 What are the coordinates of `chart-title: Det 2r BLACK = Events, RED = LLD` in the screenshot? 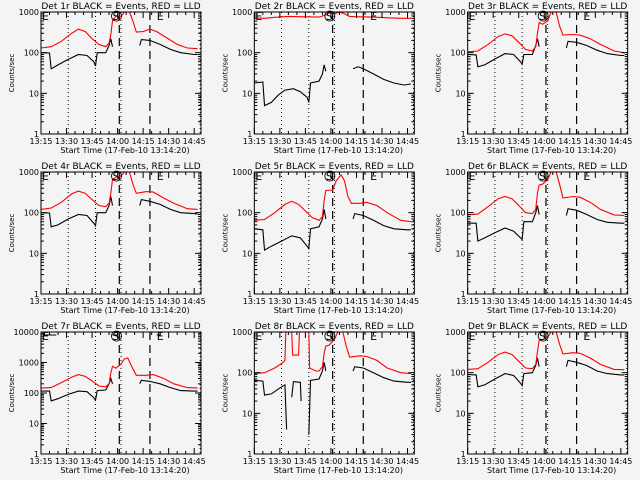 It's located at (334, 7).